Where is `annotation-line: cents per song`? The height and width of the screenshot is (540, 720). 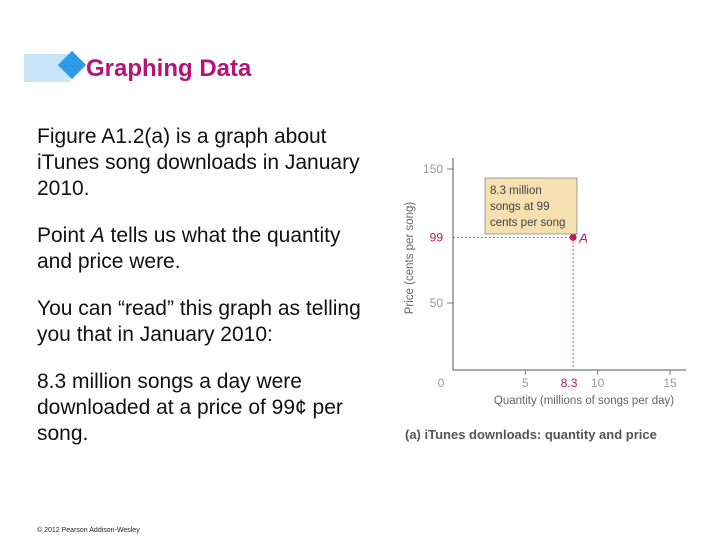
annotation-line: cents per song is located at coordinates (527, 223).